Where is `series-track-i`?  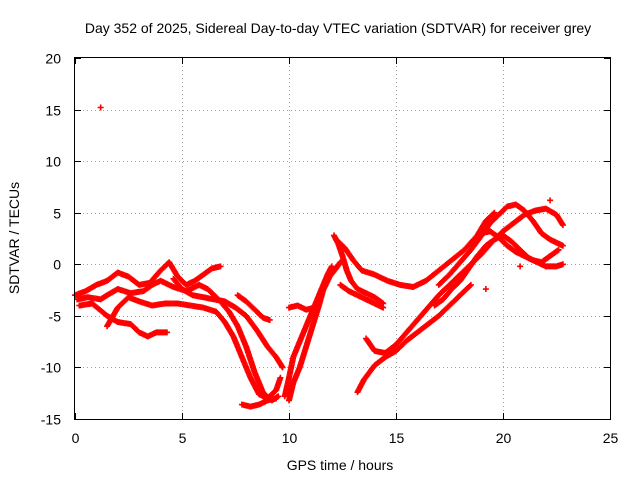
series-track-i is located at coordinates (315, 331).